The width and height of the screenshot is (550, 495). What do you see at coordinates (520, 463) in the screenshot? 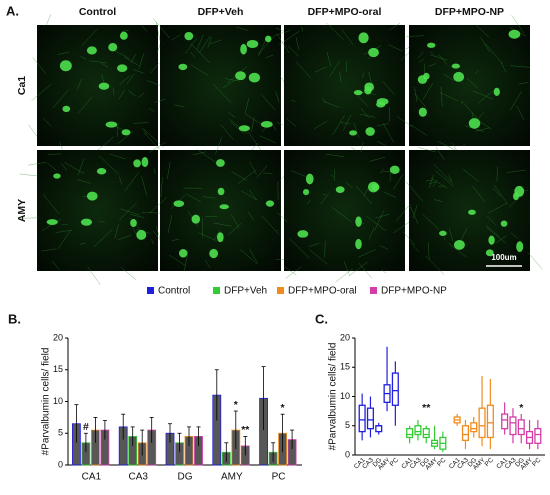
I see `x-tick-label: DG` at bounding box center [520, 463].